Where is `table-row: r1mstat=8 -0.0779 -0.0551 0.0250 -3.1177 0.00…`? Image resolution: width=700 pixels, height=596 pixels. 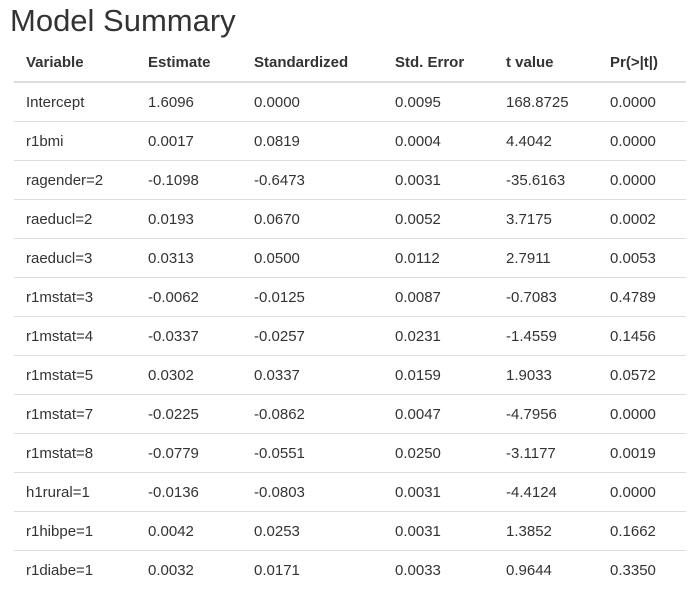 table-row: r1mstat=8 -0.0779 -0.0551 0.0250 -3.1177 0.00… is located at coordinates (350, 453).